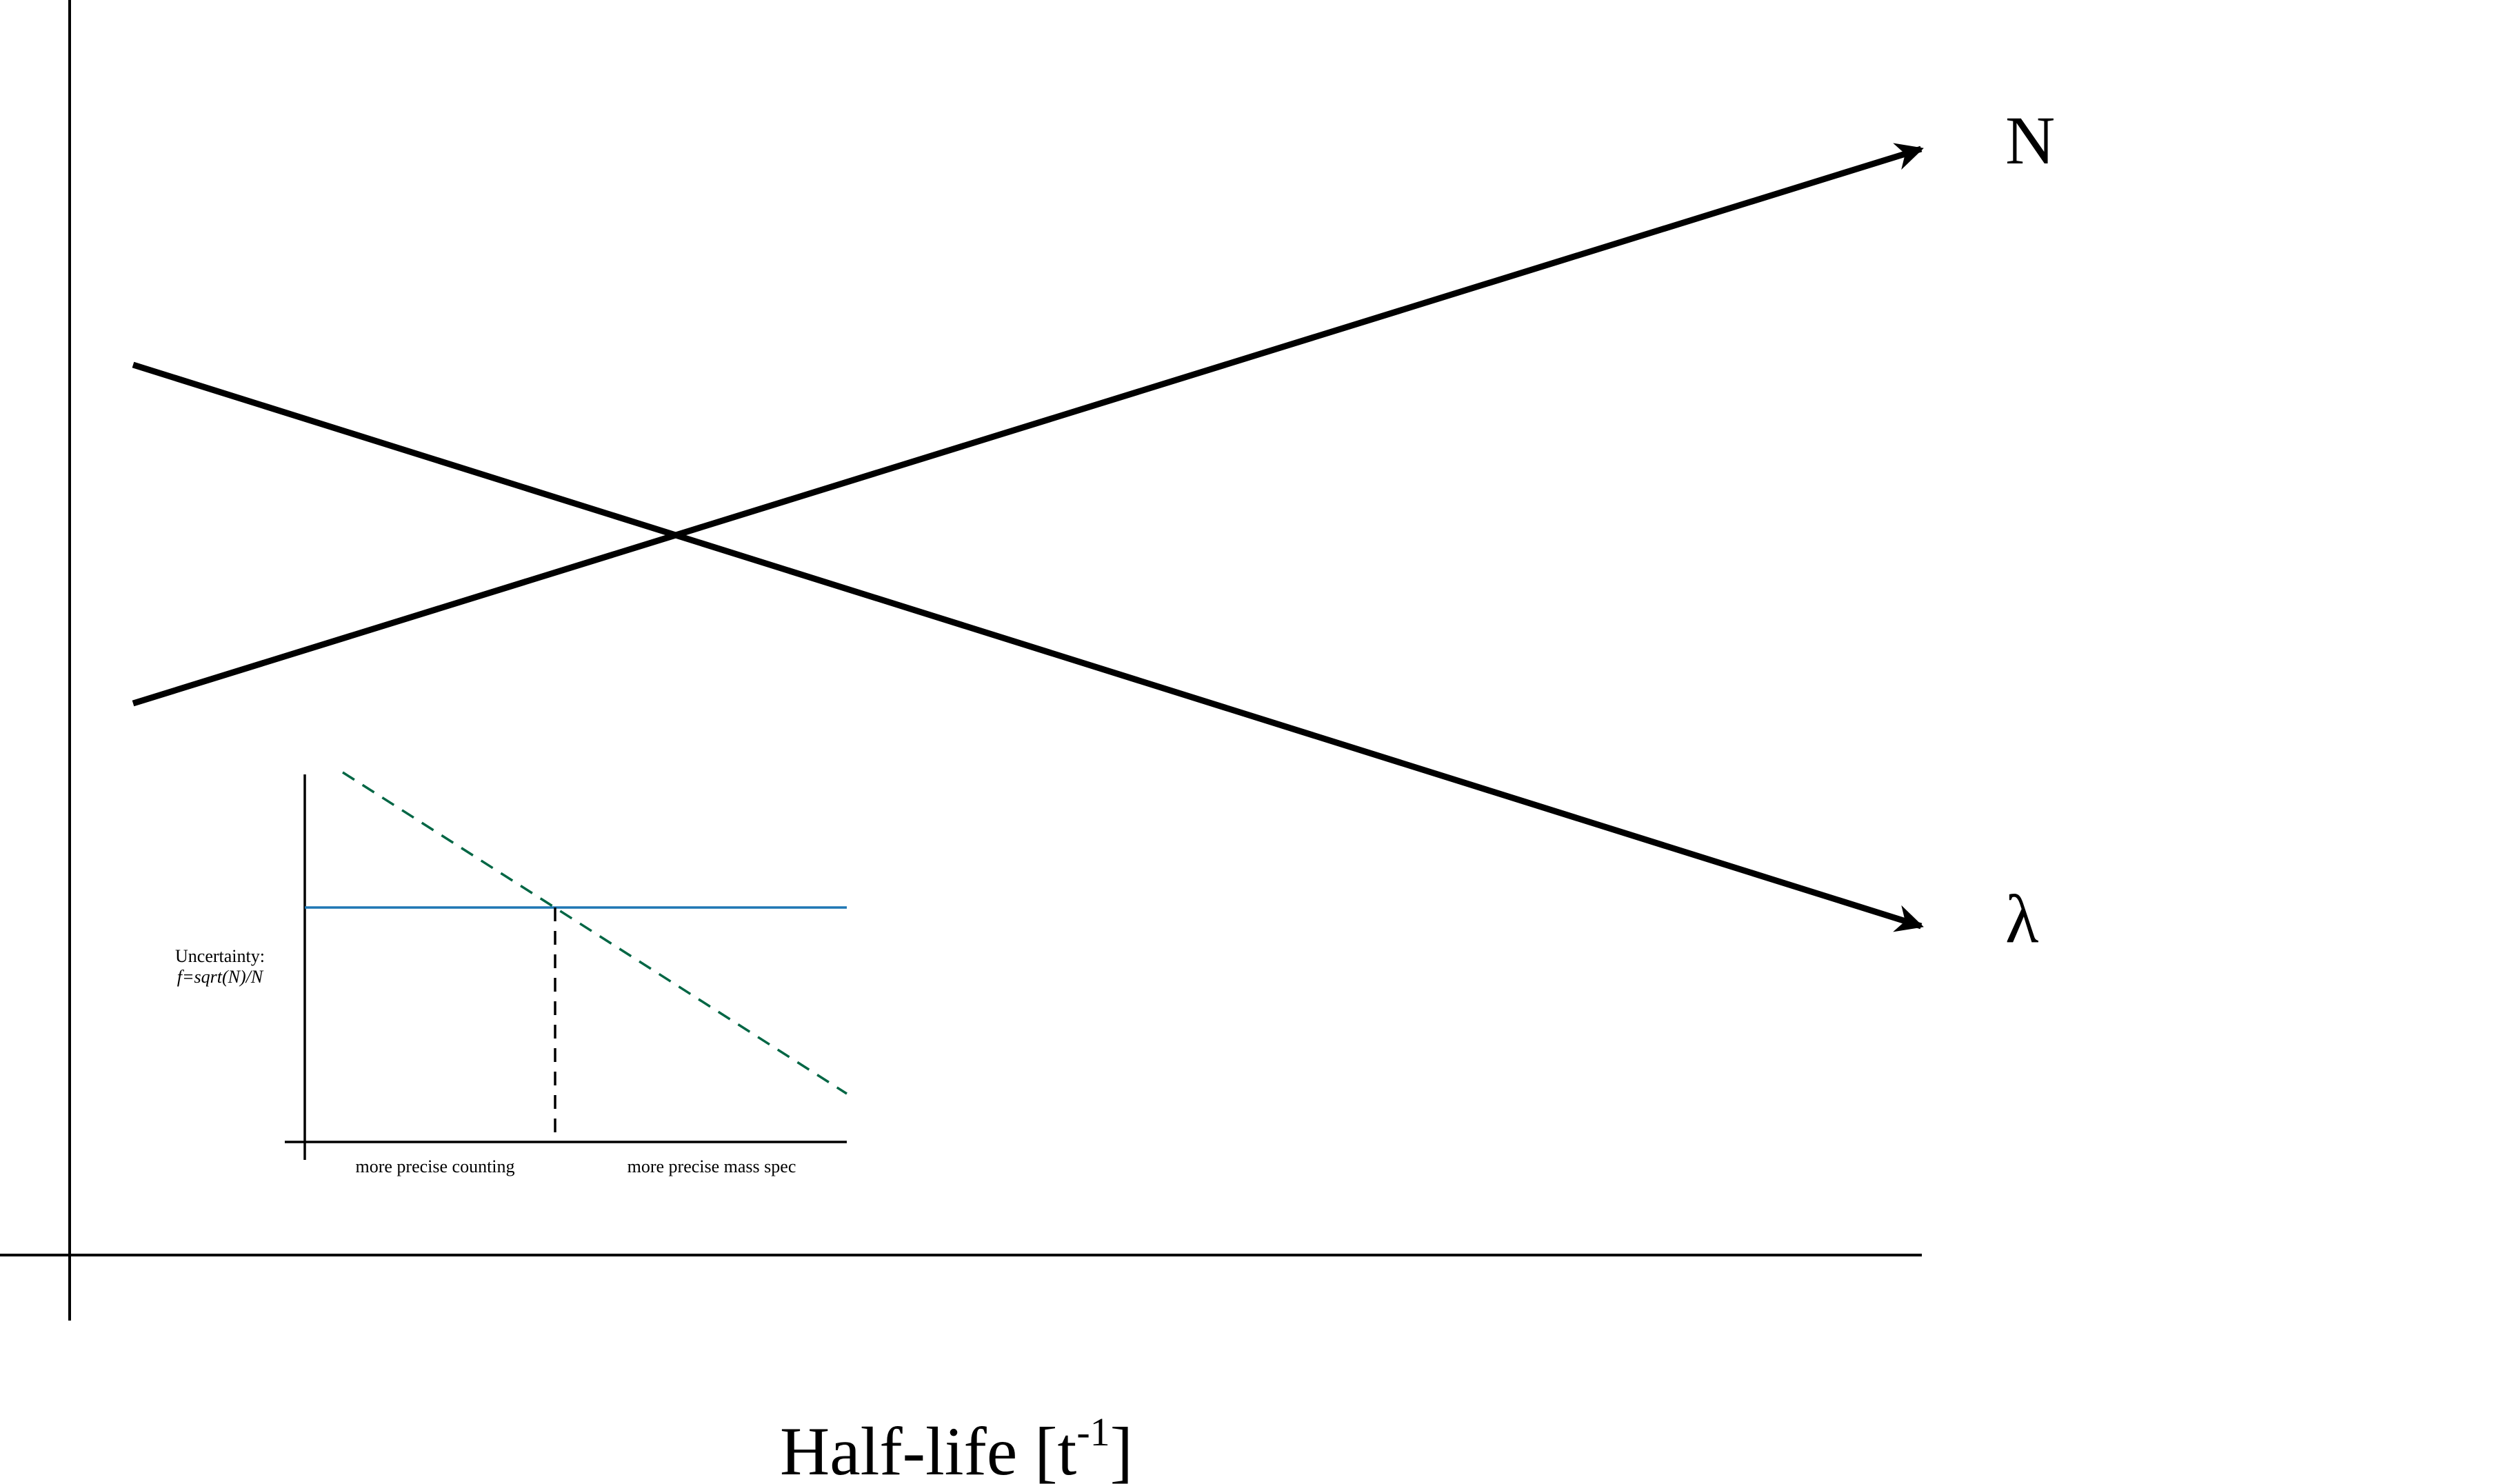  Describe the element at coordinates (220, 977) in the screenshot. I see `inset-y-label-line2: f=sqrt(N)/N` at that location.